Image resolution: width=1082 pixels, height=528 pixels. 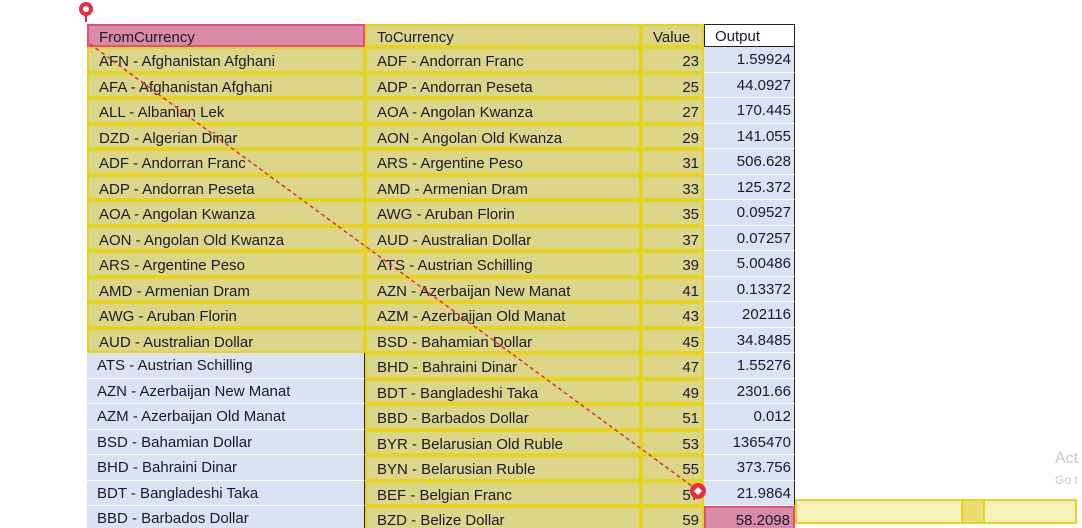 I want to click on table-cell: 1.55276, so click(x=749, y=366).